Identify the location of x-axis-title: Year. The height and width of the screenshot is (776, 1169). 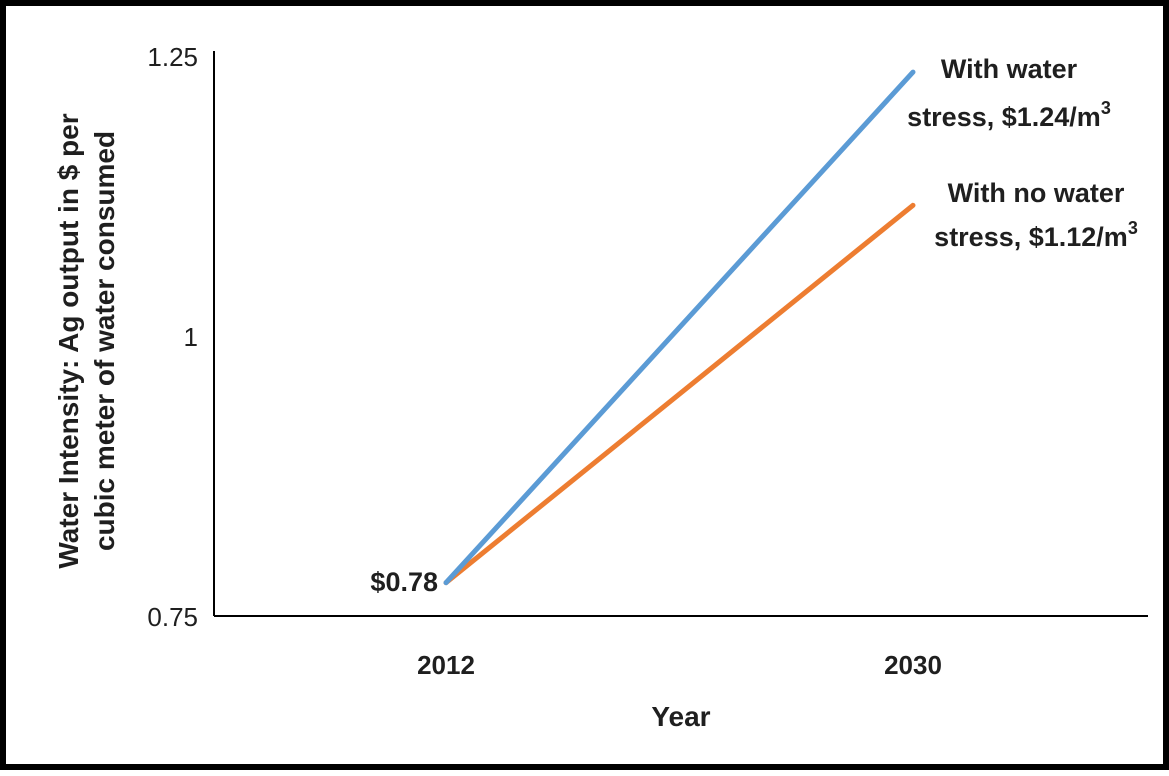
(680, 716).